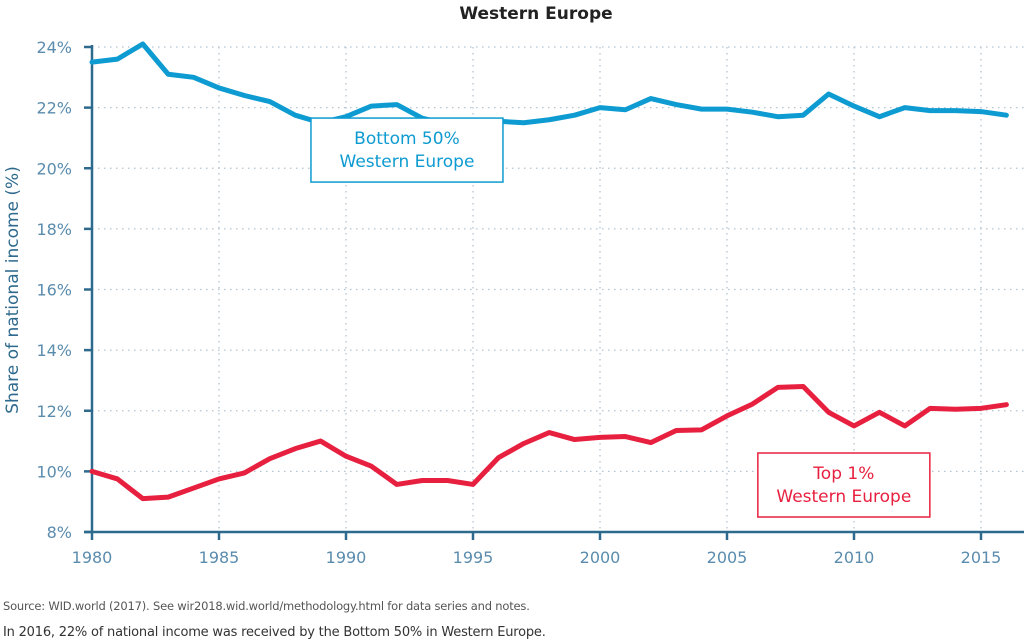 This screenshot has width=1024, height=644. Describe the element at coordinates (13, 290) in the screenshot. I see `y-axis-label: Share of national income (%)` at that location.